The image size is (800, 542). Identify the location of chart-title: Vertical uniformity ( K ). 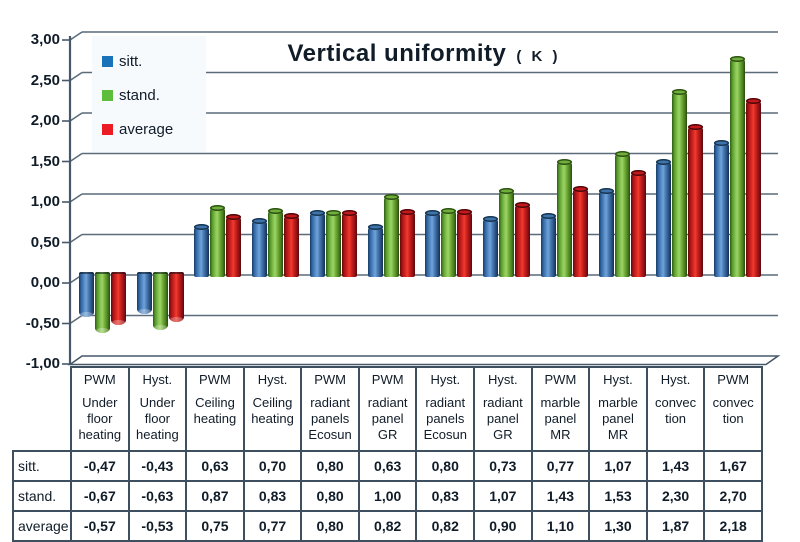
(424, 54).